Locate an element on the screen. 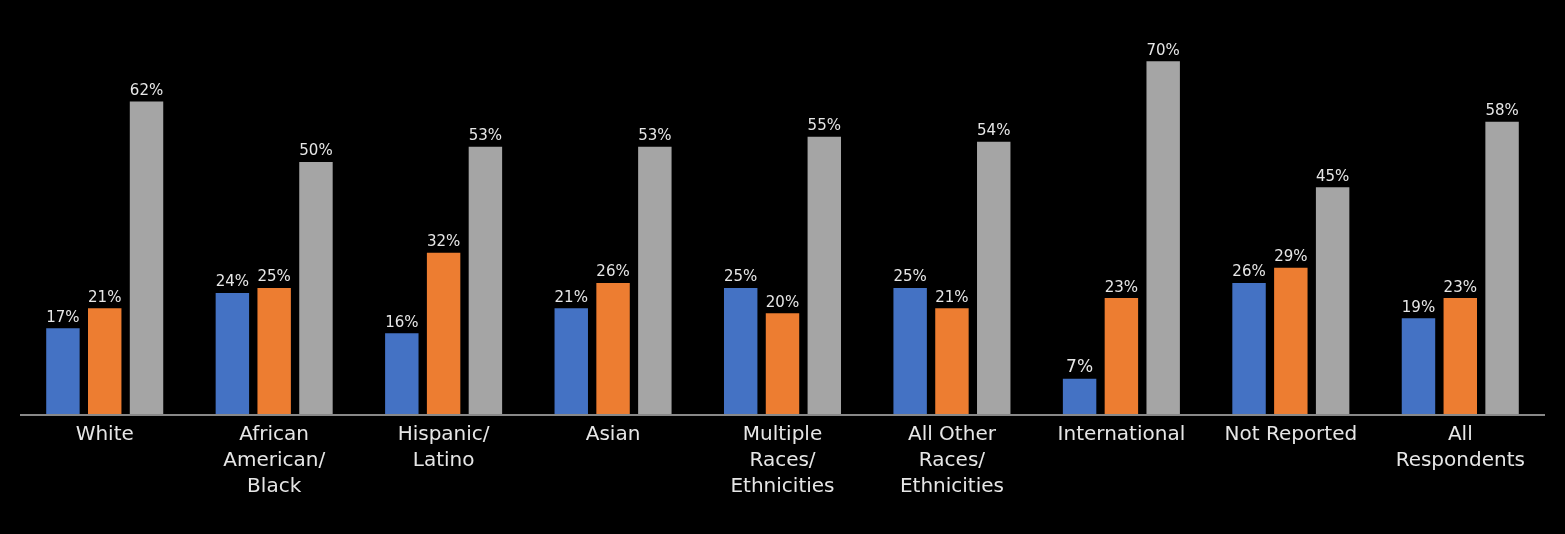 The image size is (1565, 534). data-label: 20% is located at coordinates (782, 301).